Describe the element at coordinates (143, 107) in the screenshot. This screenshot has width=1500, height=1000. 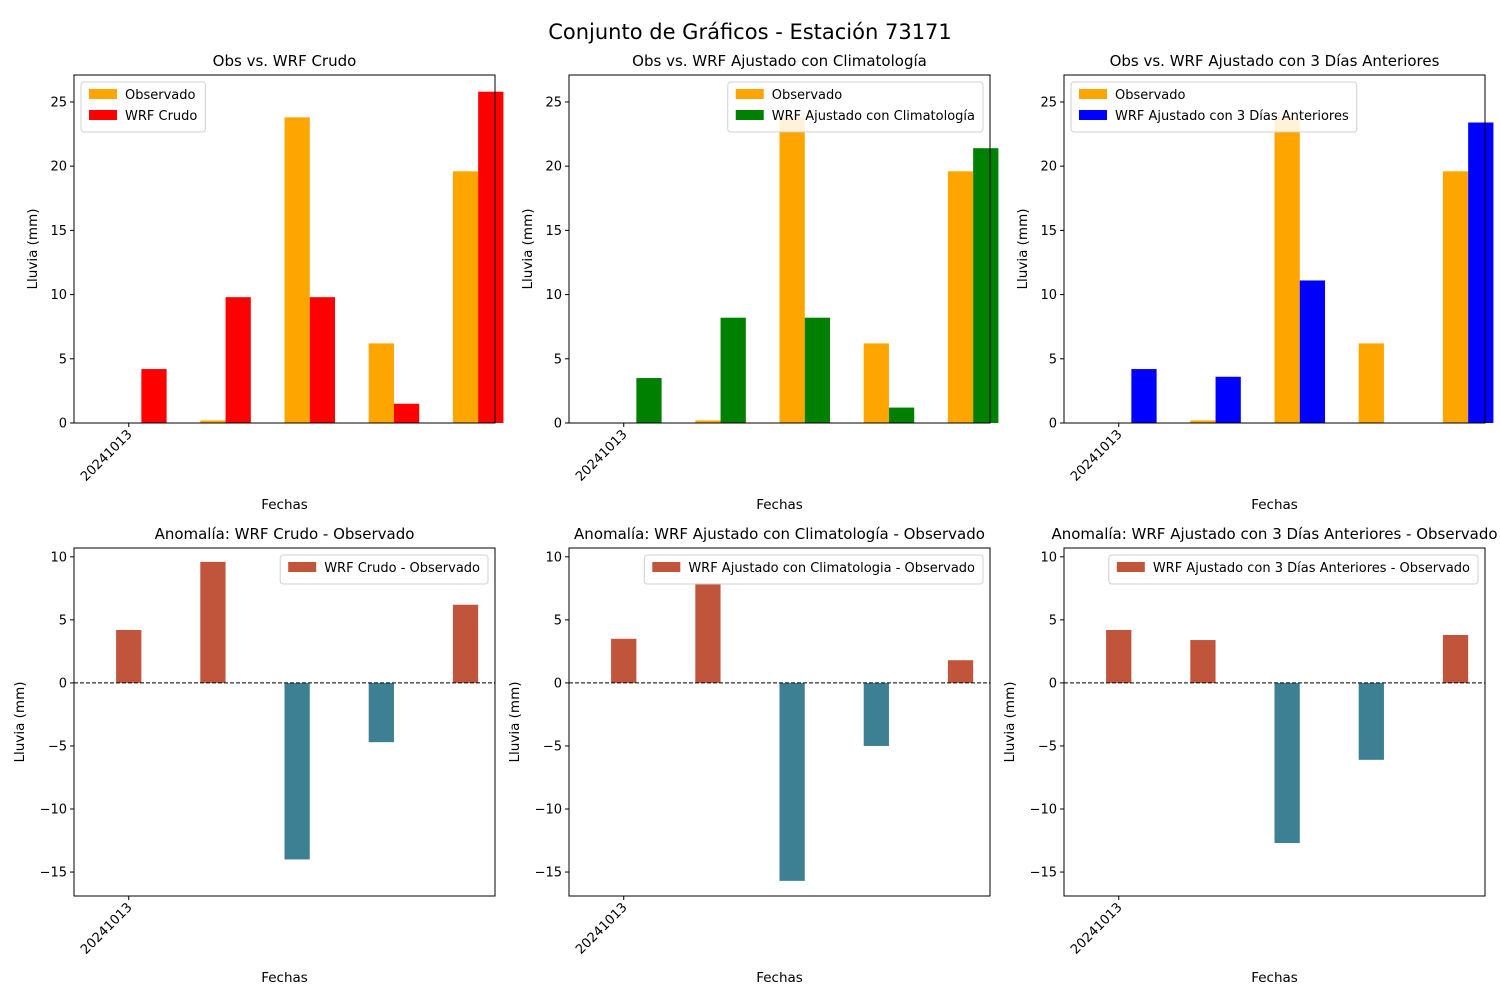
I see `legend: Observado WRF Crudo` at that location.